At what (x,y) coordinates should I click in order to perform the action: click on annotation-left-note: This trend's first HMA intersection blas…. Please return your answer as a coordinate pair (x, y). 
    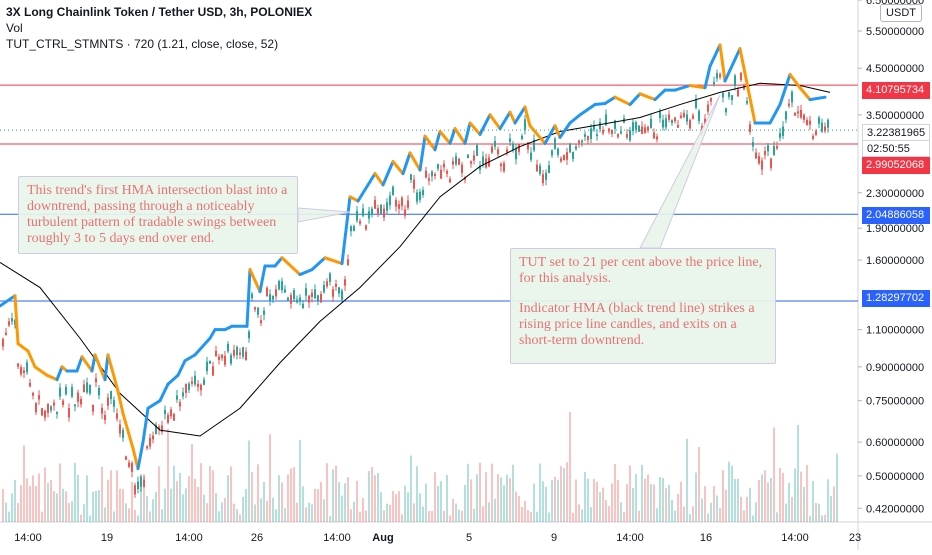
    Looking at the image, I should click on (158, 215).